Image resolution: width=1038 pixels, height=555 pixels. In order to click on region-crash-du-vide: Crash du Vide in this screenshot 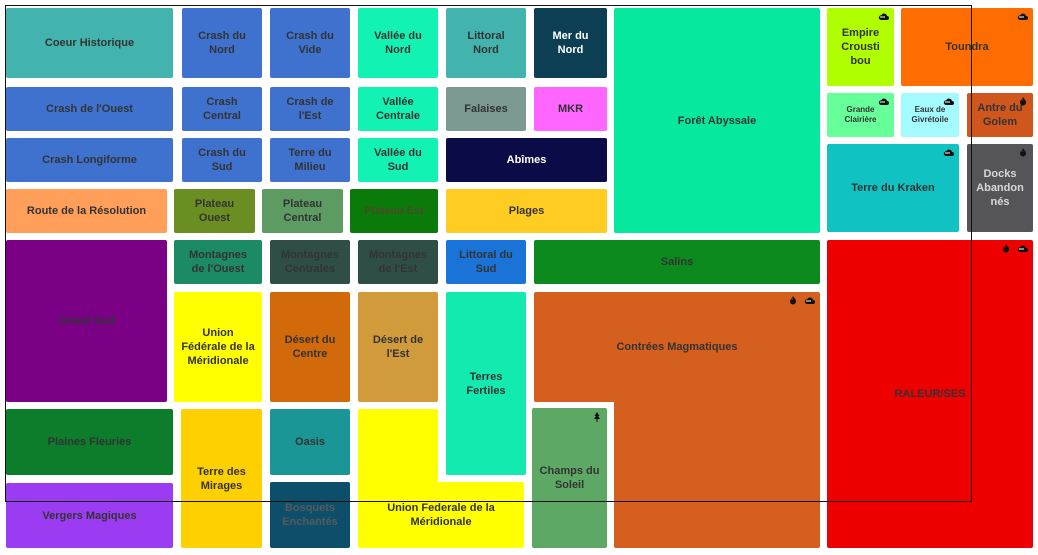, I will do `click(310, 43)`.